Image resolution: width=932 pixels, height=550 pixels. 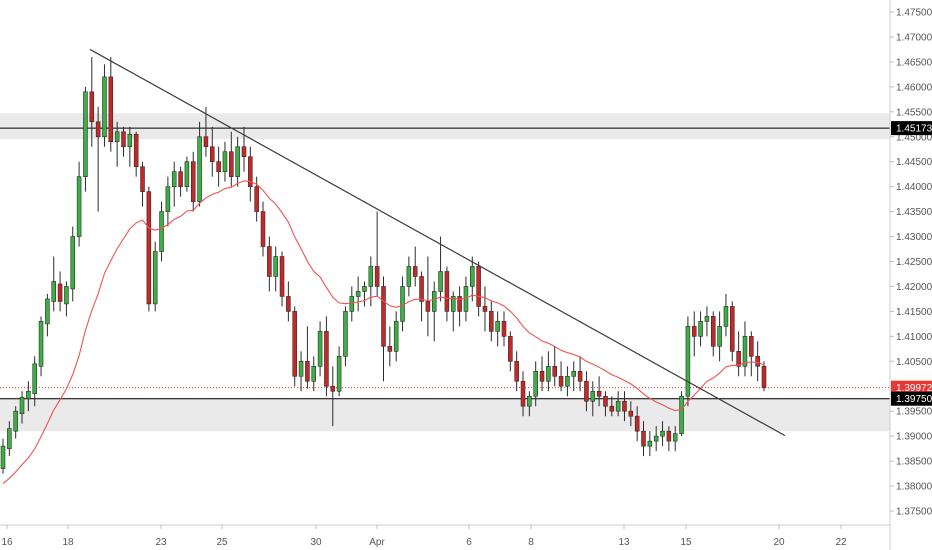 I want to click on support-price-tag-bg, so click(x=911, y=398).